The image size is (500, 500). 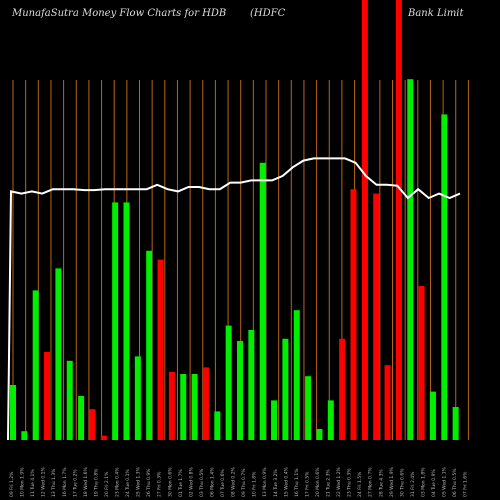 What do you see at coordinates (244, 482) in the screenshot?
I see `x-tick-label: 09 Thu 0.7%` at bounding box center [244, 482].